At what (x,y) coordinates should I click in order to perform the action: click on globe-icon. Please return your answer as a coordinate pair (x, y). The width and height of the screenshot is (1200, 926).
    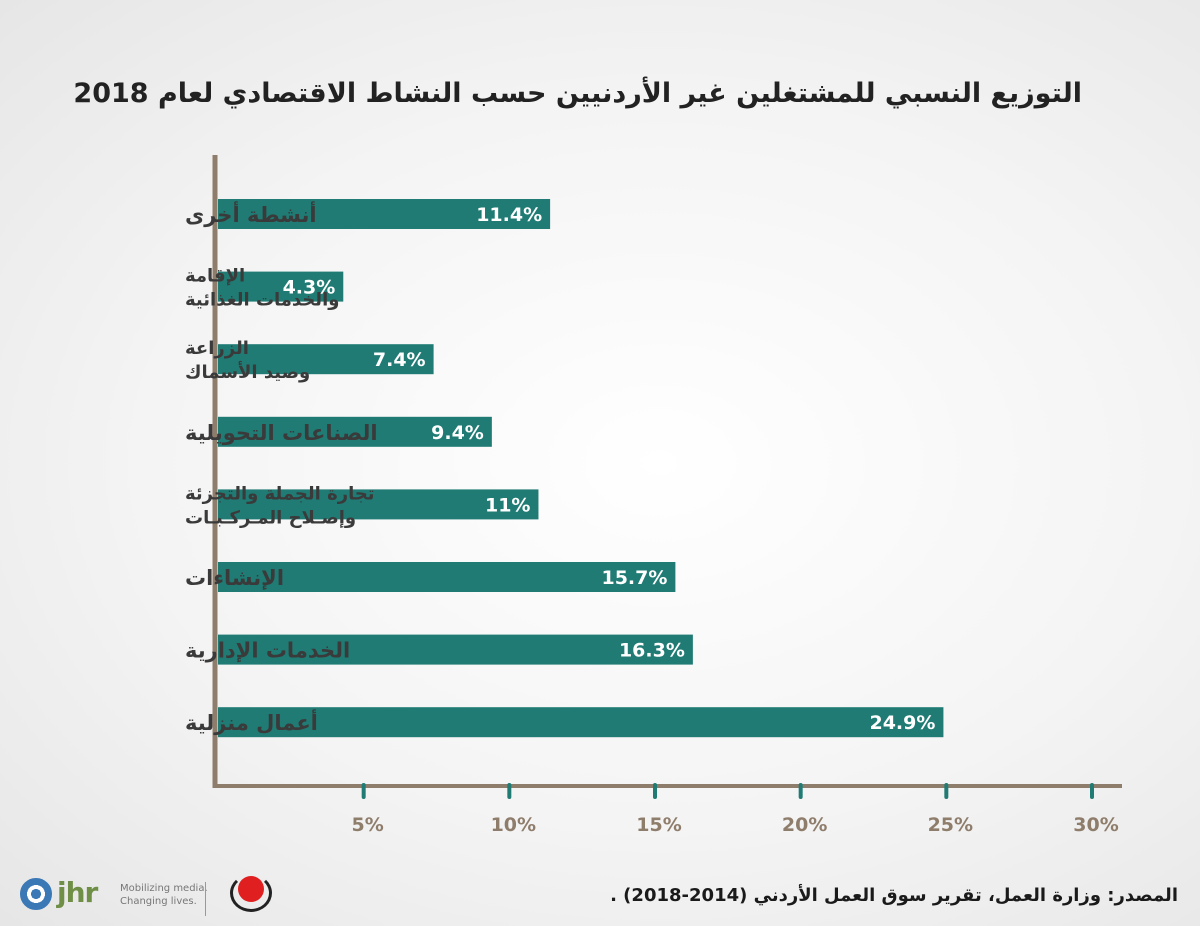
    Looking at the image, I should click on (36, 894).